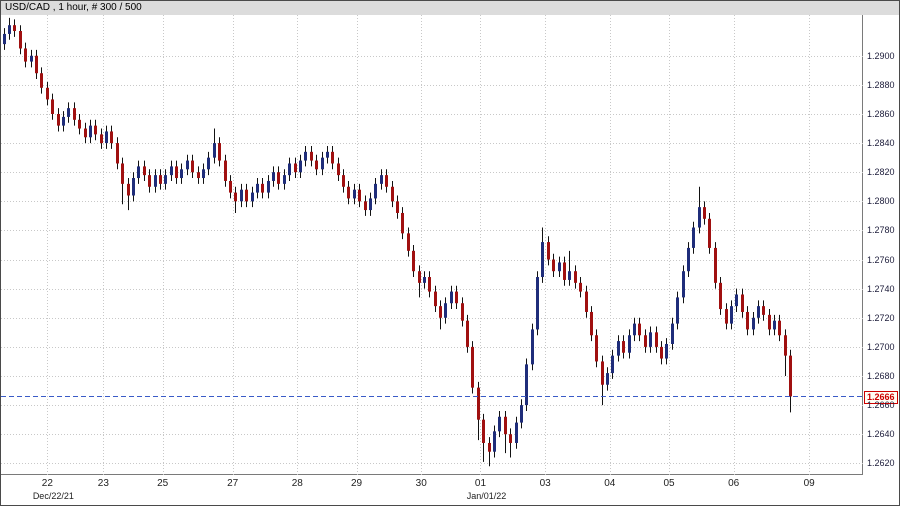 This screenshot has width=900, height=506. I want to click on time-axis-label: 22, so click(47, 483).